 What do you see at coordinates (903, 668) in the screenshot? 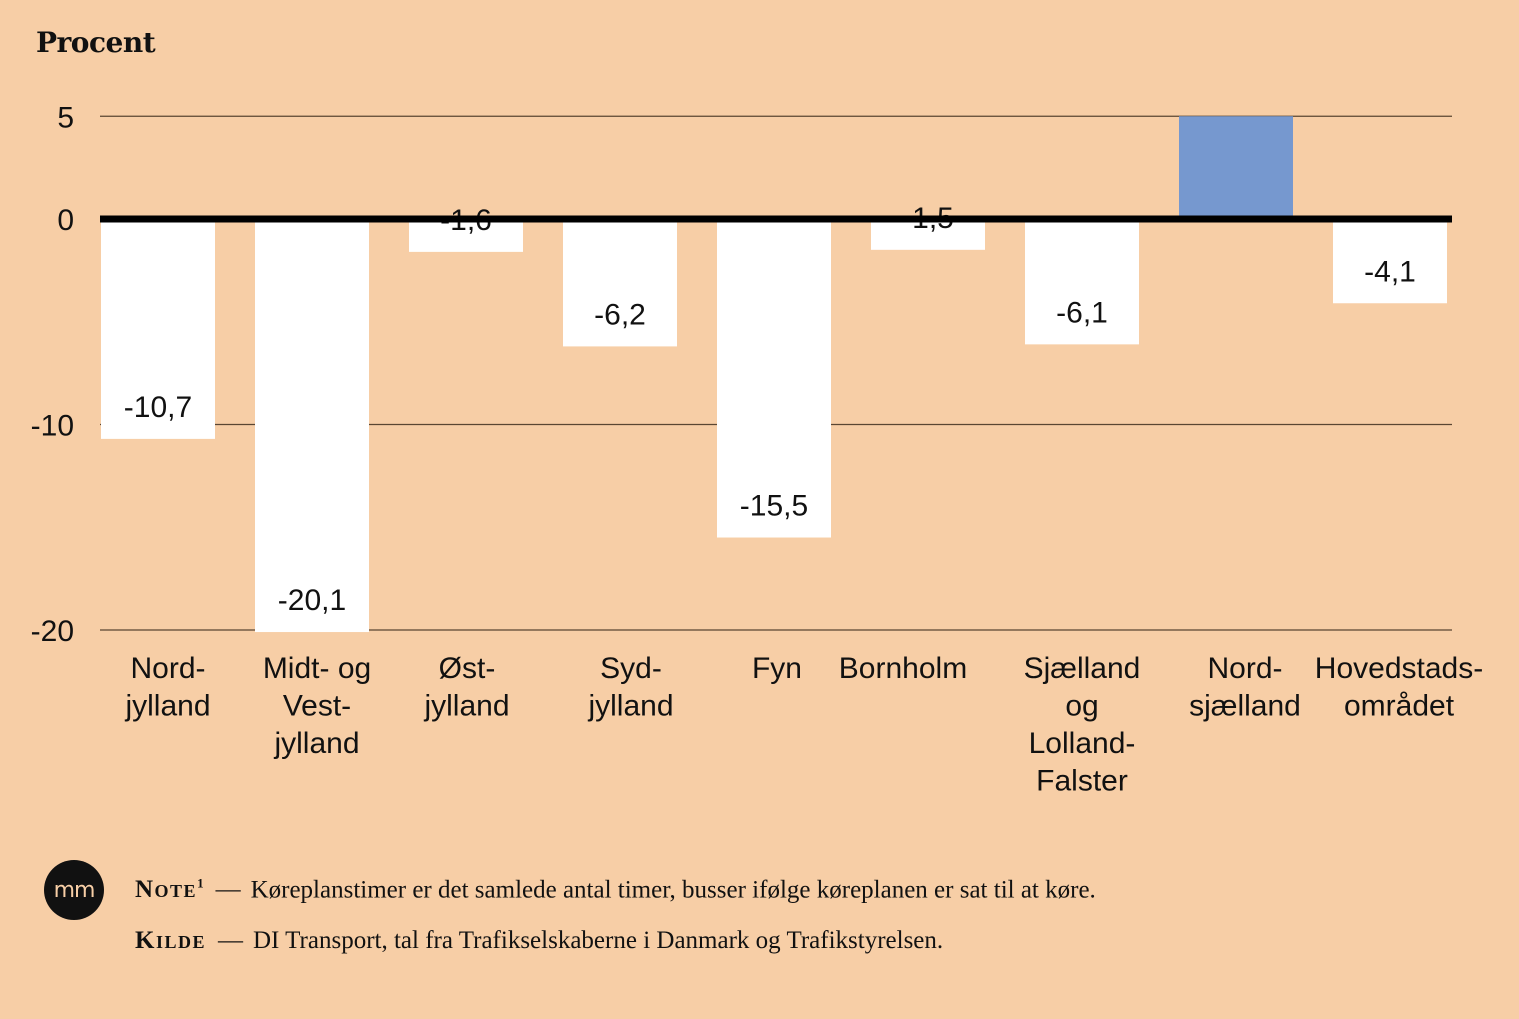
I see `x-tick-label: Bornholm` at bounding box center [903, 668].